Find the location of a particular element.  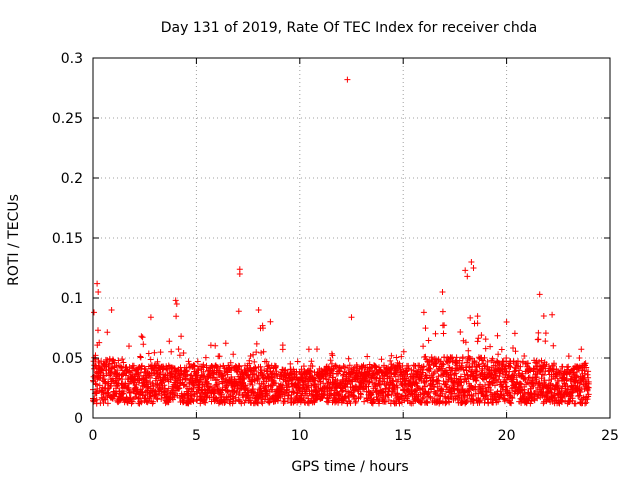

x-axis-label: GPS time / hours is located at coordinates (349, 467).